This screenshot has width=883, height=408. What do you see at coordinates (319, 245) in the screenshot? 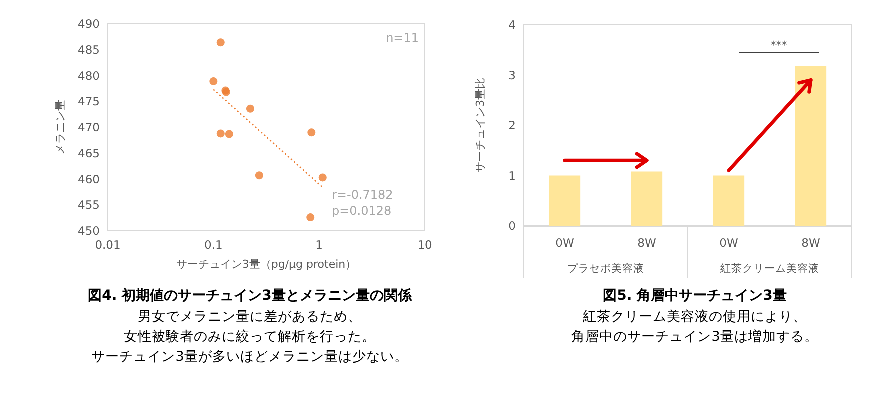
I see `x-tick-label: 1` at bounding box center [319, 245].